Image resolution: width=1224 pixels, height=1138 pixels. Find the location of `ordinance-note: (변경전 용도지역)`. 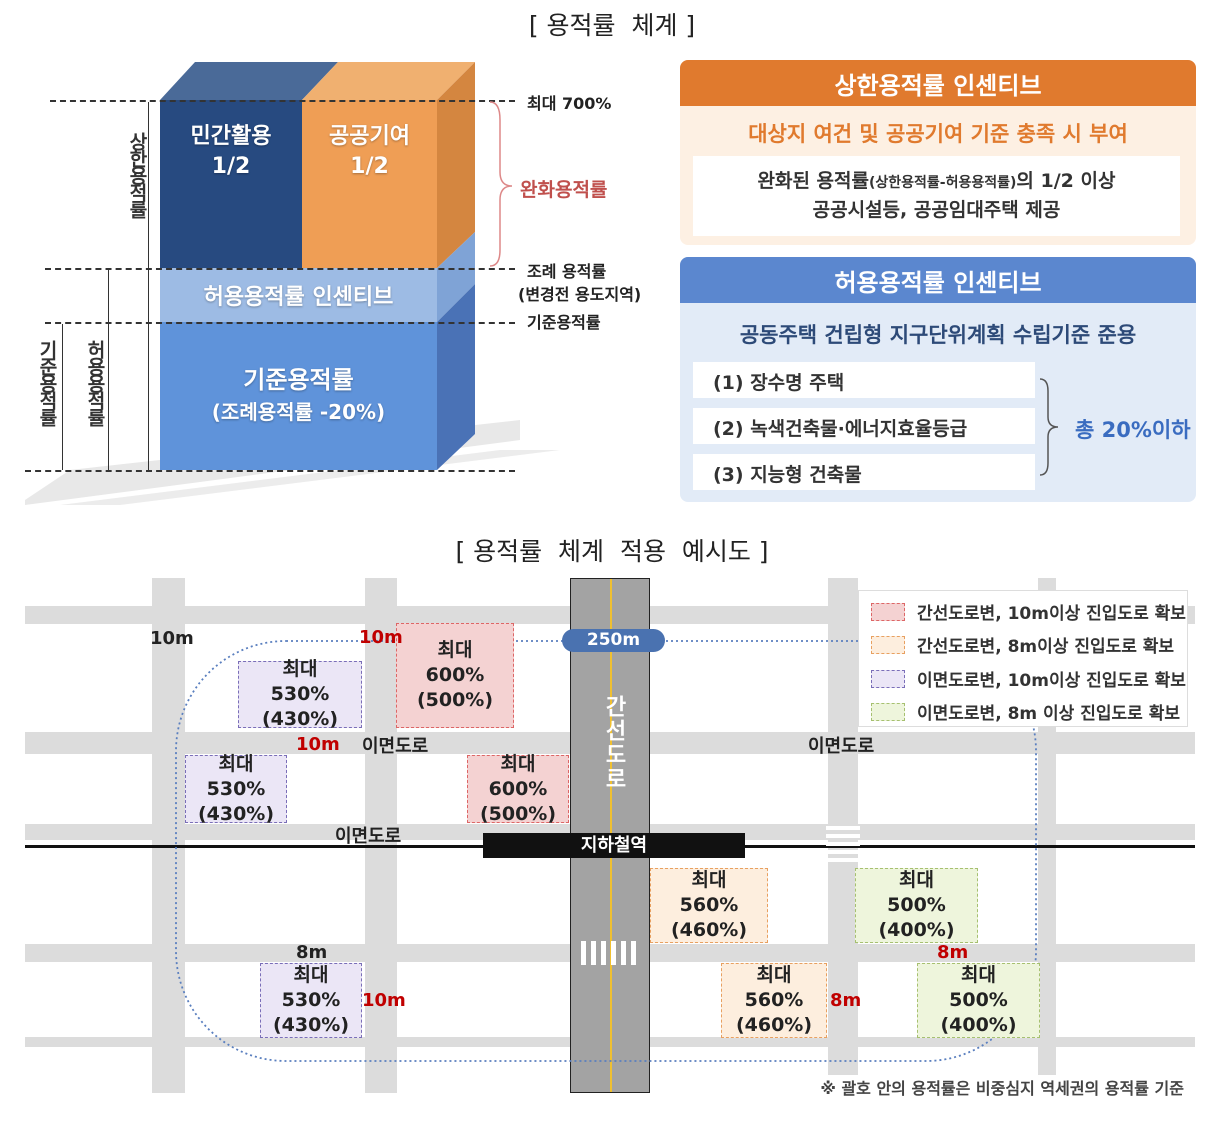

ordinance-note: (변경전 용도지역) is located at coordinates (580, 294).